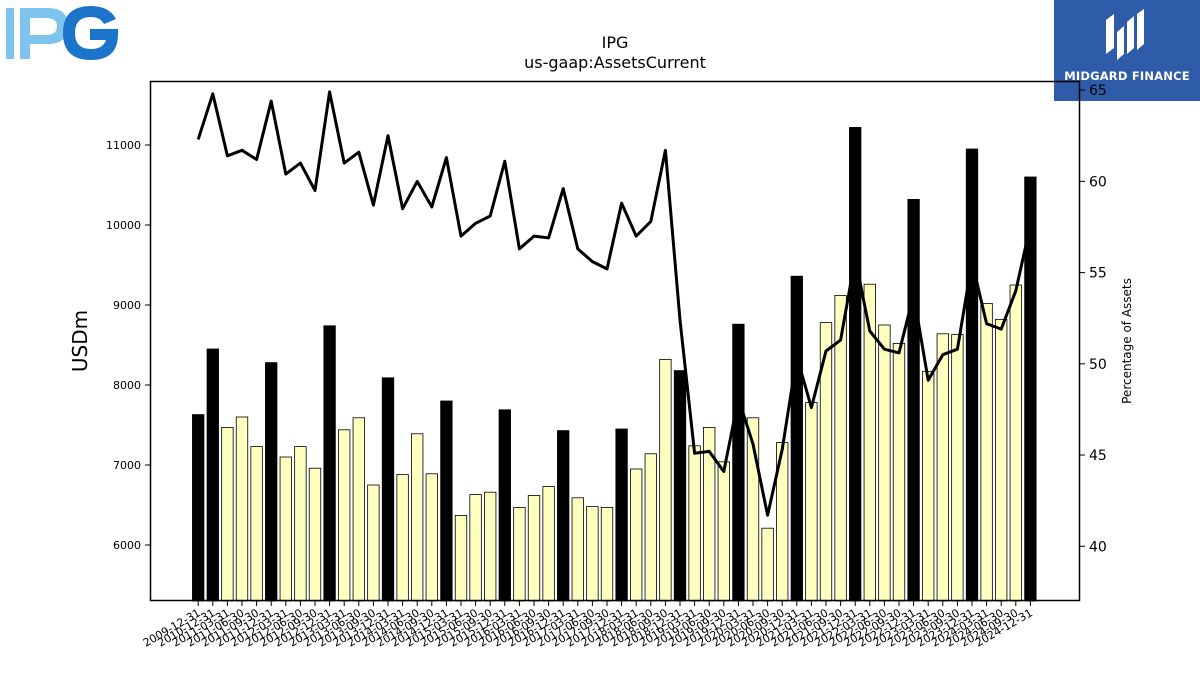 The height and width of the screenshot is (675, 1200). What do you see at coordinates (123, 225) in the screenshot?
I see `y-tick-label: 10000` at bounding box center [123, 225].